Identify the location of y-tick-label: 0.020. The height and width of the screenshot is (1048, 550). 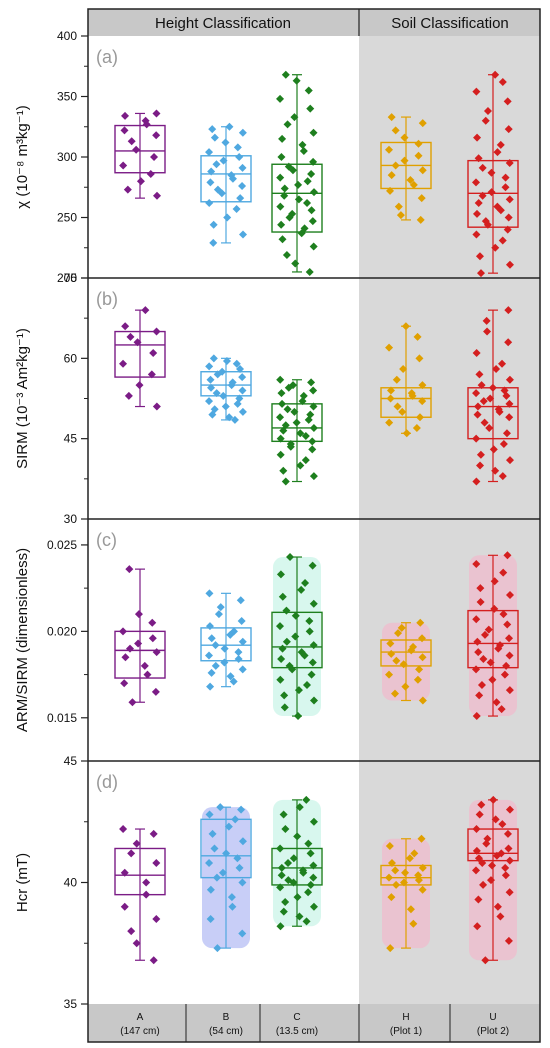
(62, 631).